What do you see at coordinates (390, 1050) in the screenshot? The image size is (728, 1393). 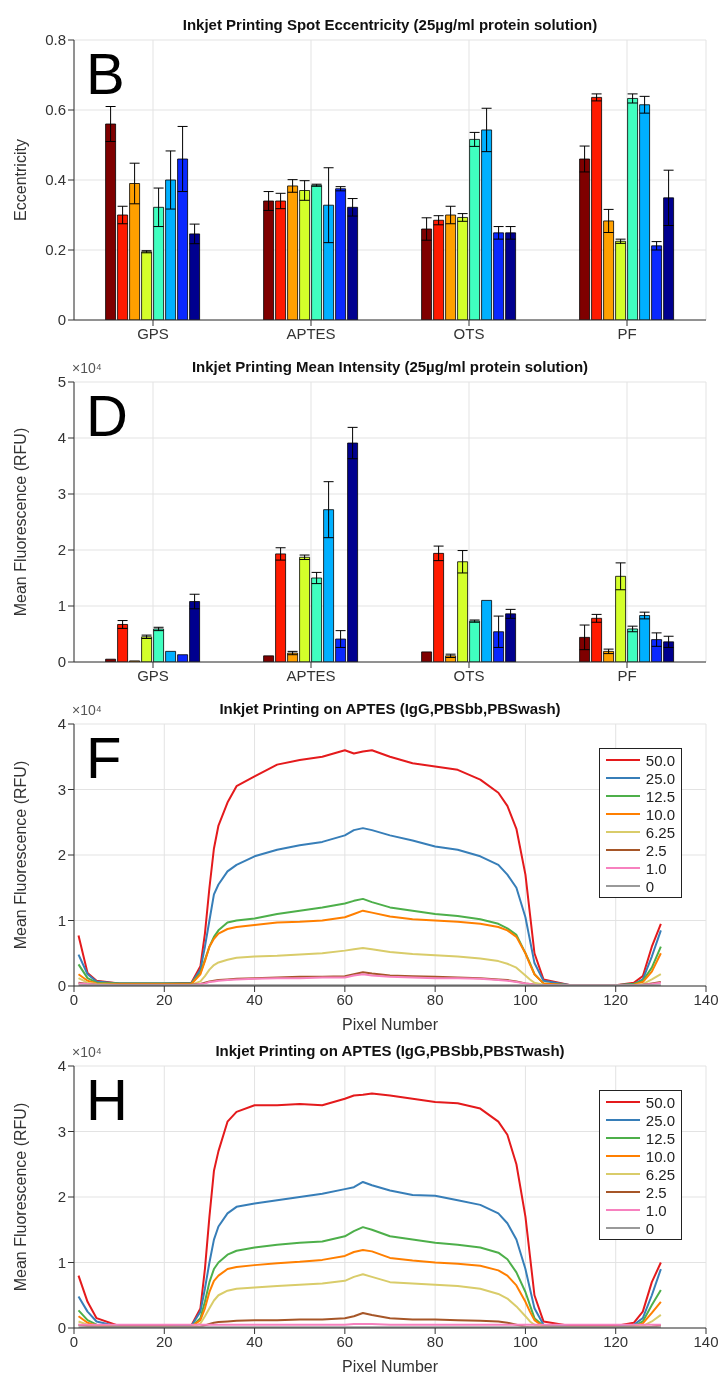 I see `chart-title: Inkjet Printing on APTES (IgG,PBSbb,PBSTwash)` at bounding box center [390, 1050].